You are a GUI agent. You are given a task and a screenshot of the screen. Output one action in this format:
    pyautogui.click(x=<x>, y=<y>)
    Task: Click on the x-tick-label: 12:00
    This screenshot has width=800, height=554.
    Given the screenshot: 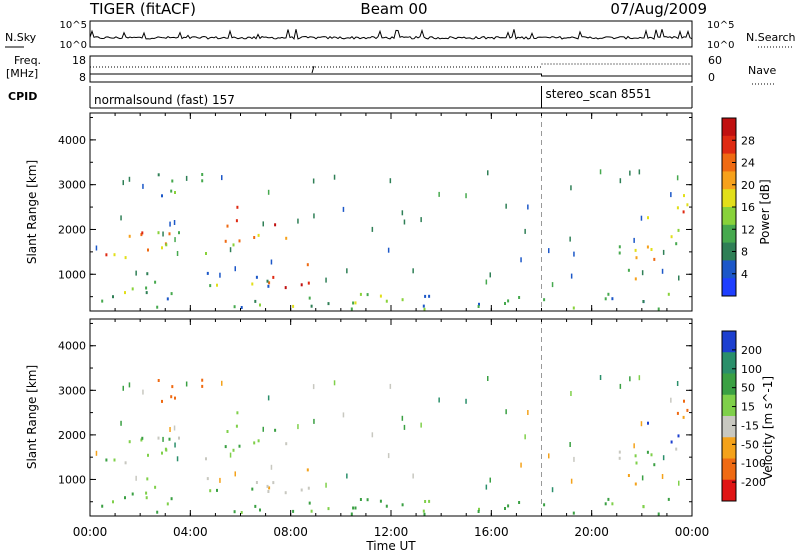 What is the action you would take?
    pyautogui.click(x=391, y=532)
    